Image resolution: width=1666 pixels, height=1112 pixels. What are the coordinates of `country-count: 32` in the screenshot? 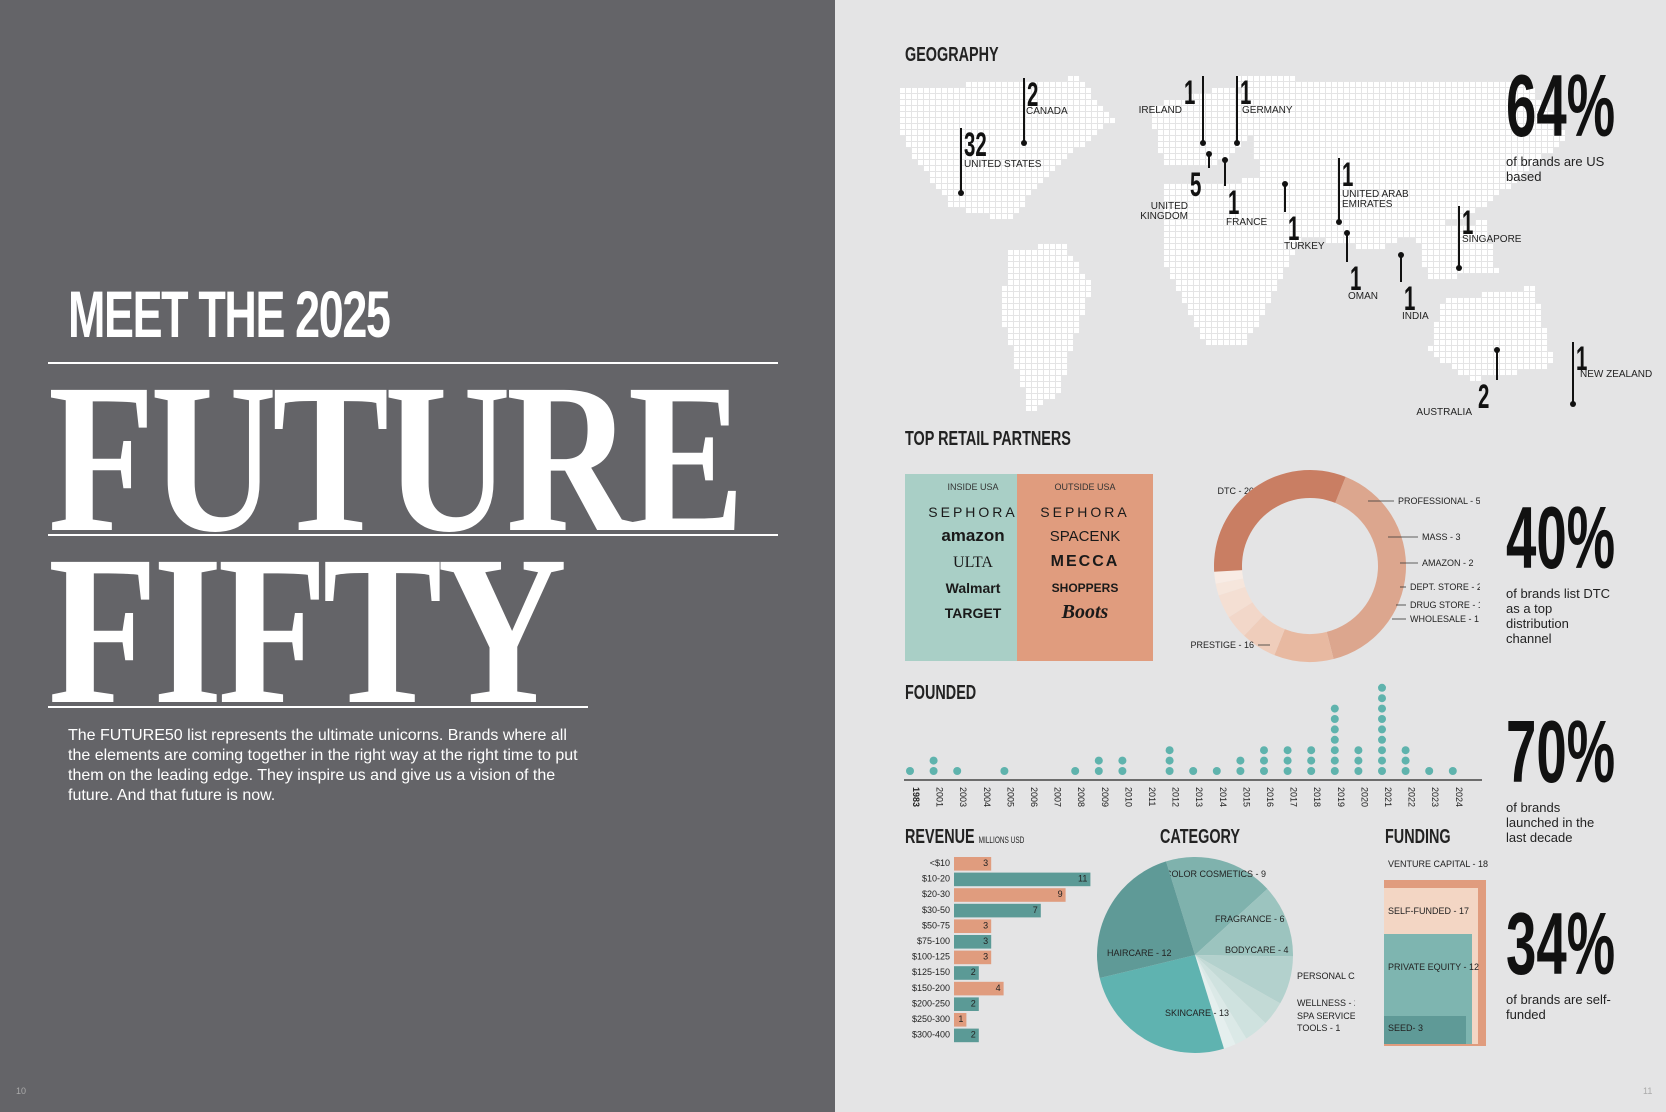 It's located at (975, 145).